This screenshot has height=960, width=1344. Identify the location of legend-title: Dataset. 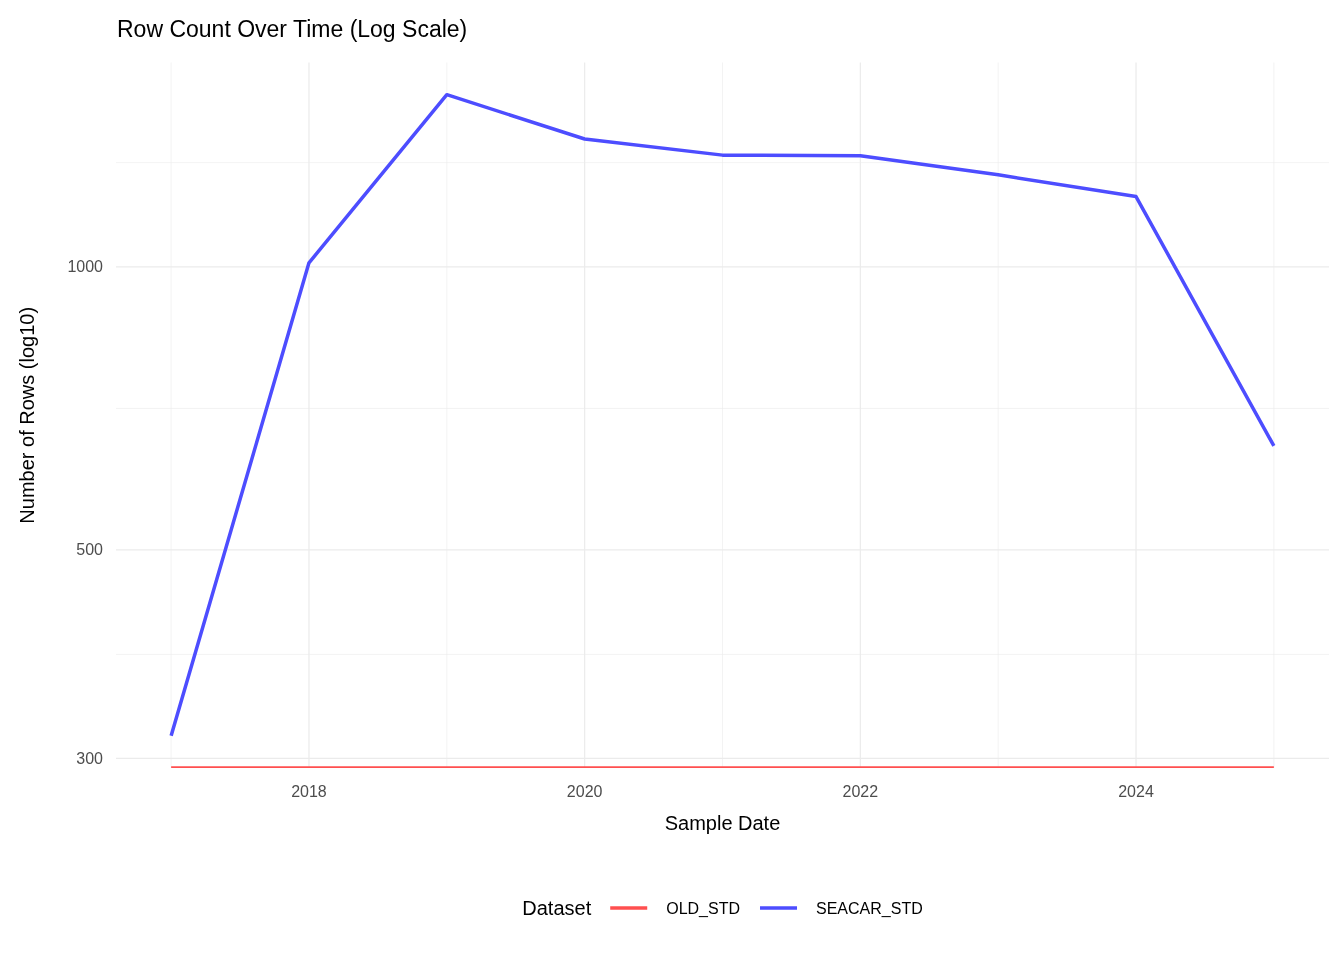
(557, 908).